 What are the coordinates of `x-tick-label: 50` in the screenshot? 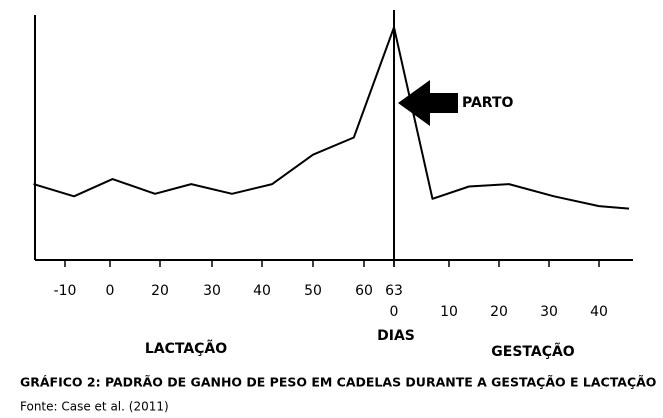 It's located at (313, 291).